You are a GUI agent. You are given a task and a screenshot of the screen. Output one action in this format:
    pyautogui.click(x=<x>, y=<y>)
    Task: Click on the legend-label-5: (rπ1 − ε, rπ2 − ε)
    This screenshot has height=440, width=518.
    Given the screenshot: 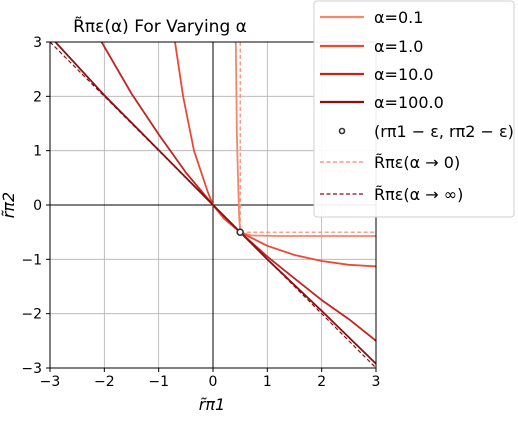 What is the action you would take?
    pyautogui.click(x=444, y=131)
    